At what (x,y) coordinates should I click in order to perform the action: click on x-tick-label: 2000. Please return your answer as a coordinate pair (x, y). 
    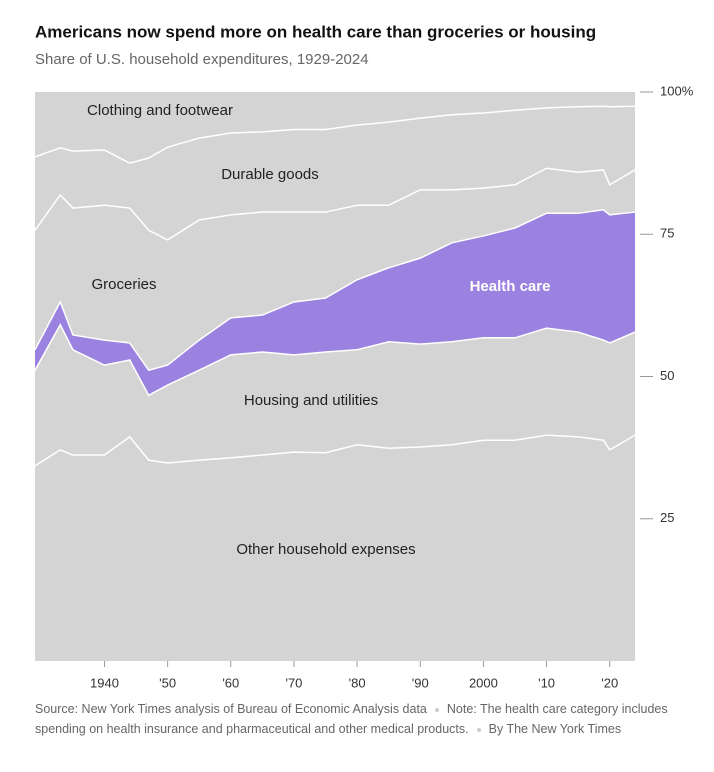
    Looking at the image, I should click on (483, 682).